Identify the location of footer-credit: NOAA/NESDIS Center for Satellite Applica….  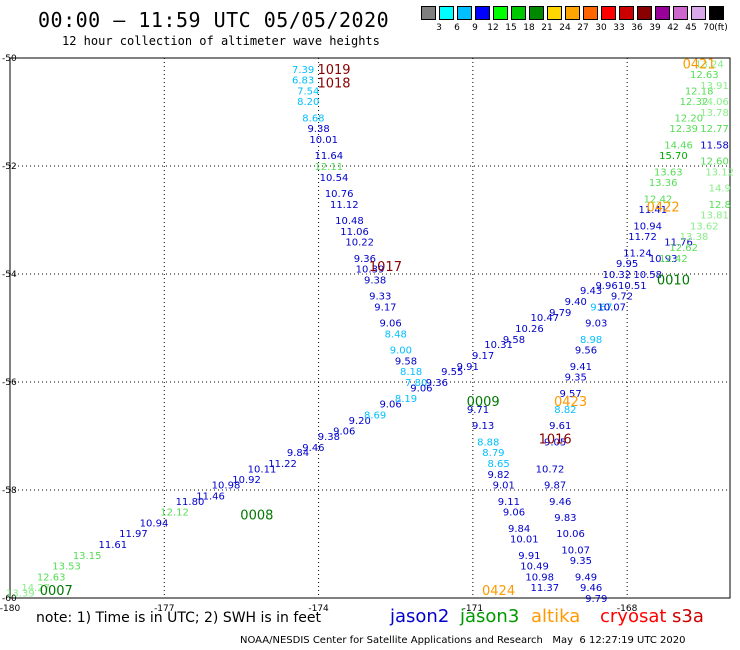
(463, 640).